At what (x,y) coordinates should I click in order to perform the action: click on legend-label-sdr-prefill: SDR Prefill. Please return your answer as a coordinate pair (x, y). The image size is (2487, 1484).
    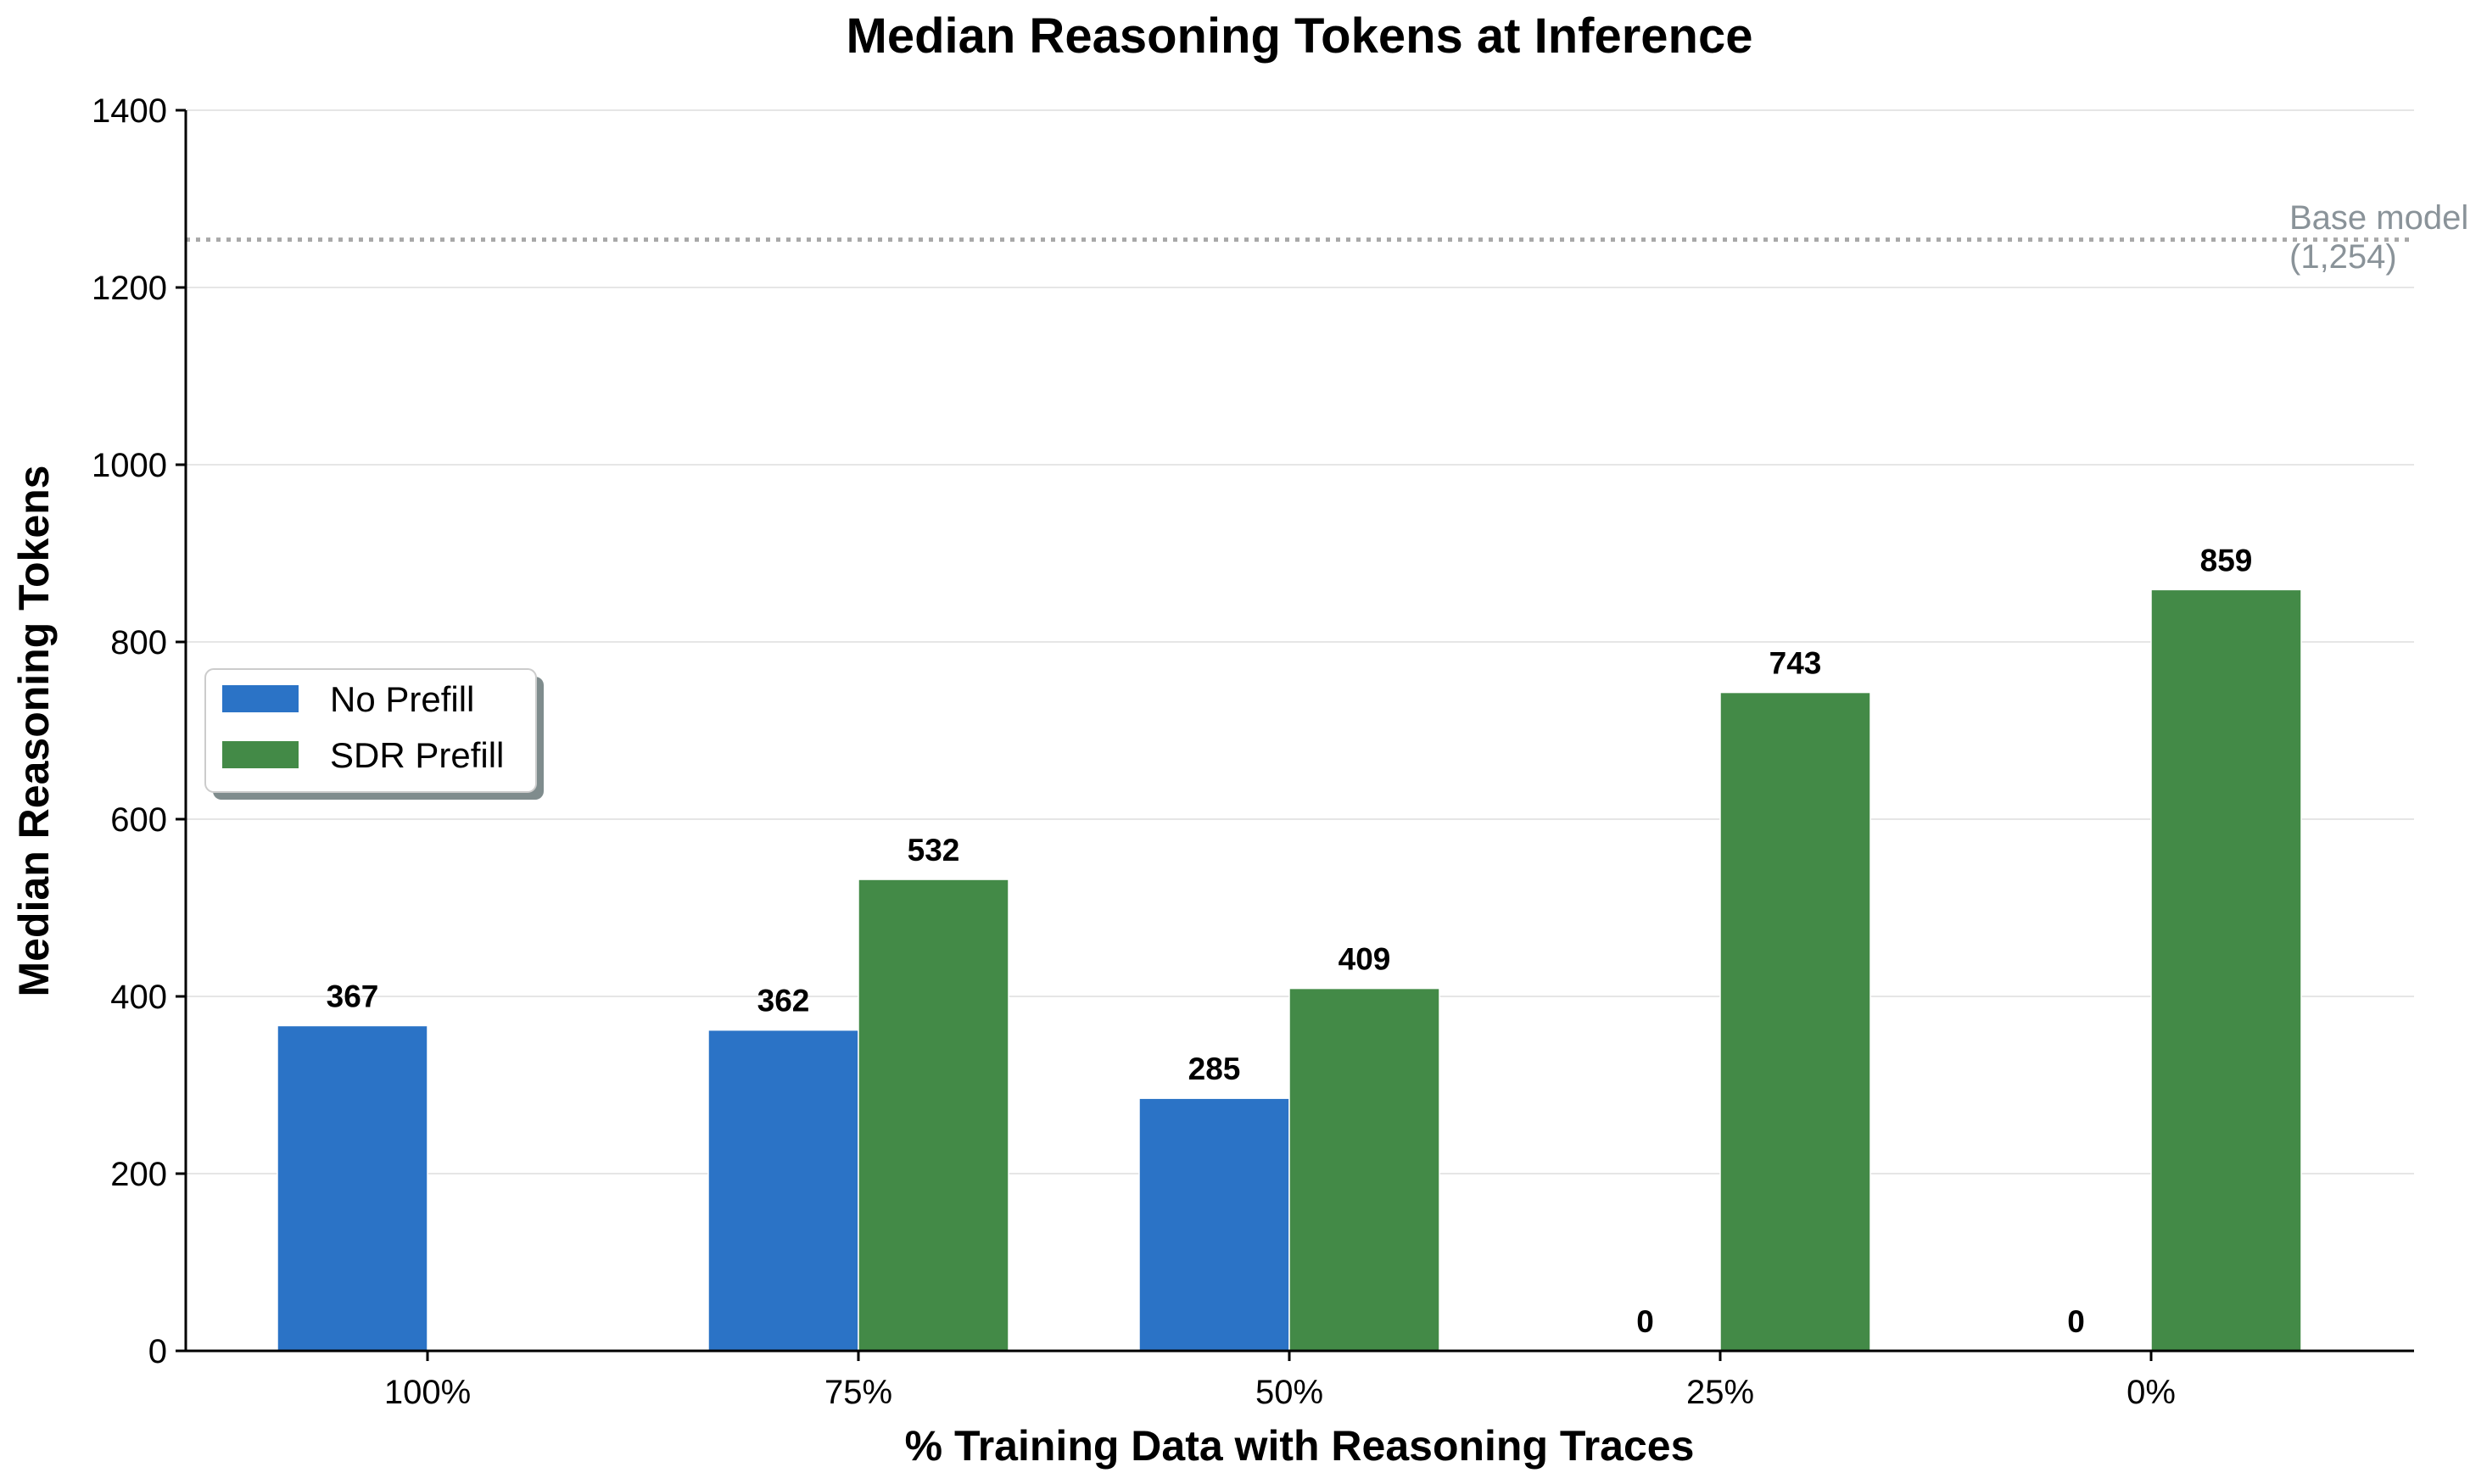
    Looking at the image, I should click on (417, 755).